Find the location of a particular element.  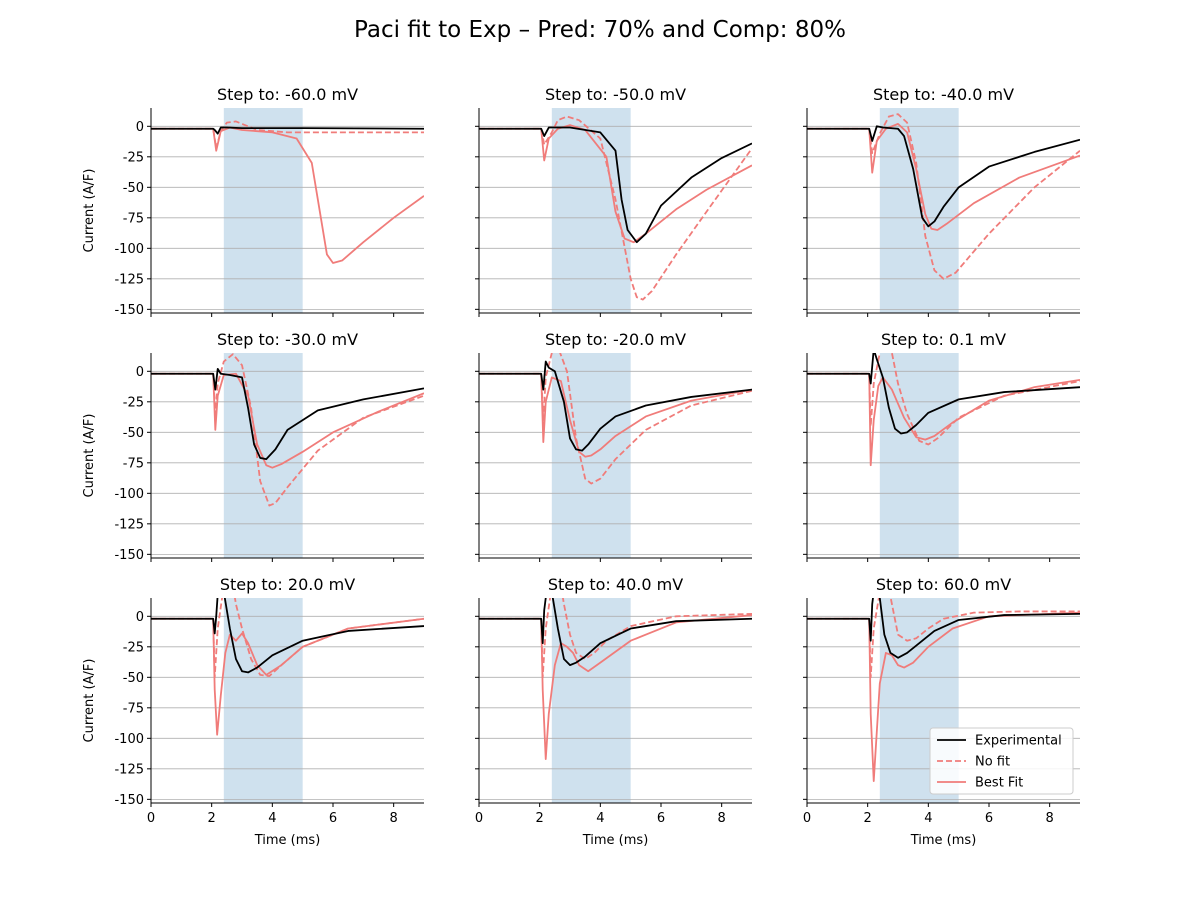

legend-box is located at coordinates (1001, 761).